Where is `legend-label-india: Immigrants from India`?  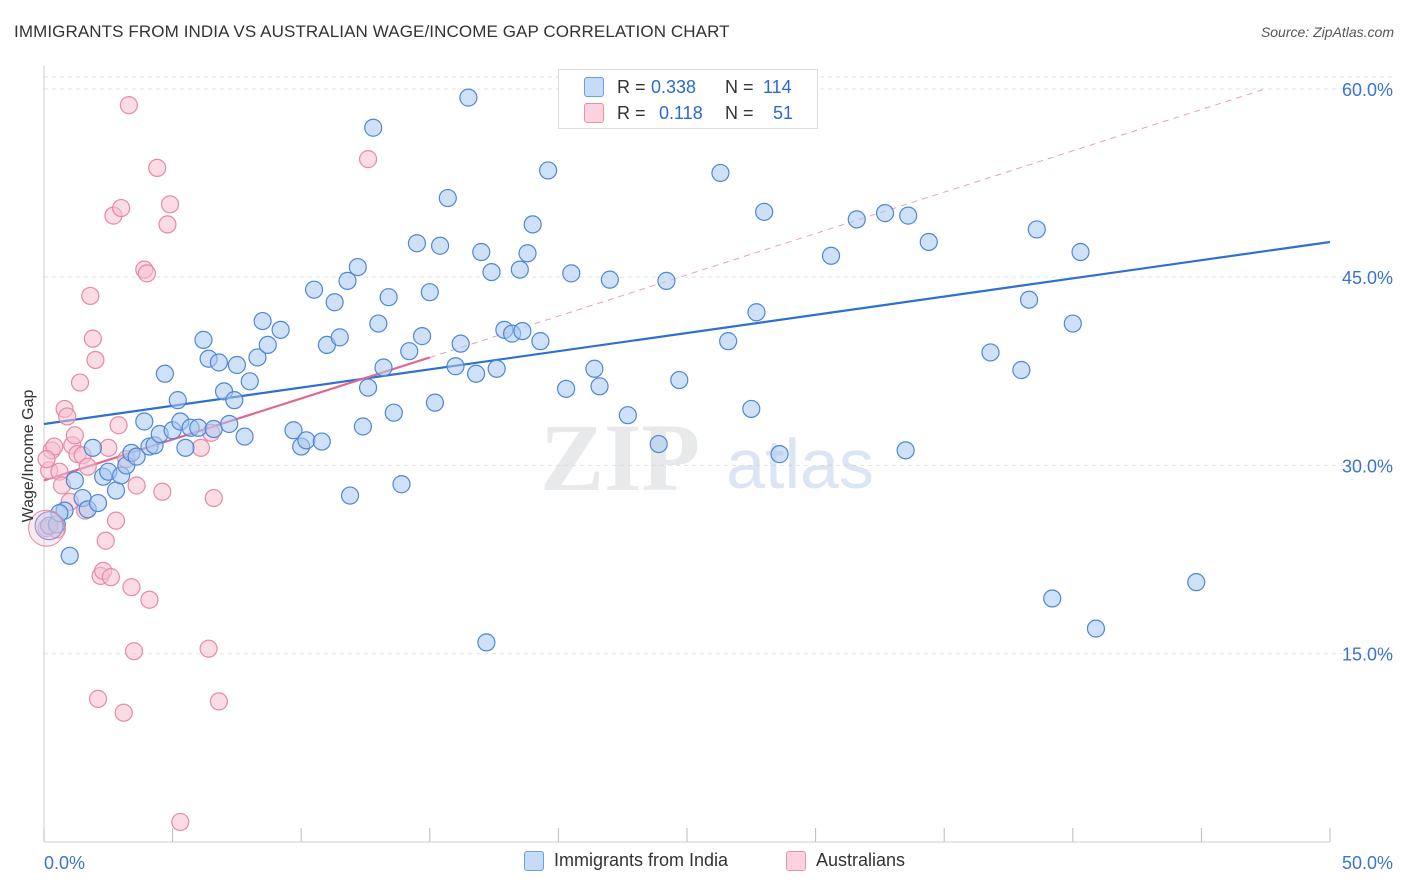
legend-label-india: Immigrants from India is located at coordinates (641, 860).